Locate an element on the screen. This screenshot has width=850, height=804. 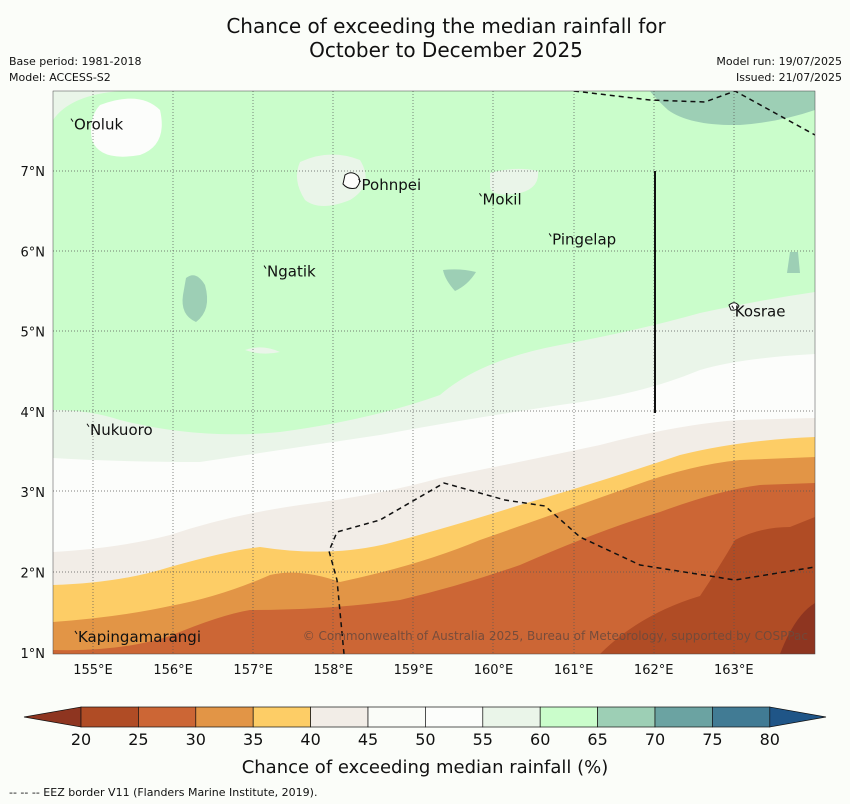
latitude-labels: 7°N 6°N 5°N 4°N 3°N 2°N 1°N is located at coordinates (33, 413).